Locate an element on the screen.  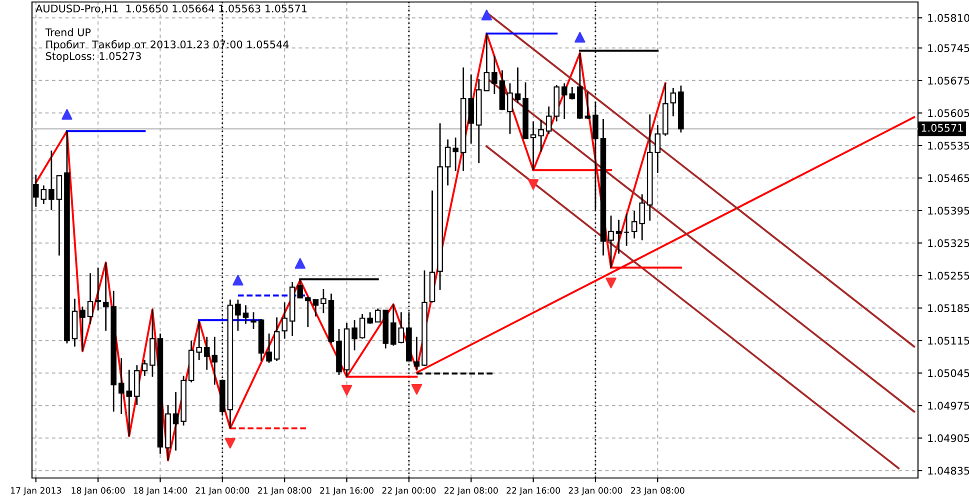
x-tick-label: 21 Jan 16:00 is located at coordinates (347, 491).